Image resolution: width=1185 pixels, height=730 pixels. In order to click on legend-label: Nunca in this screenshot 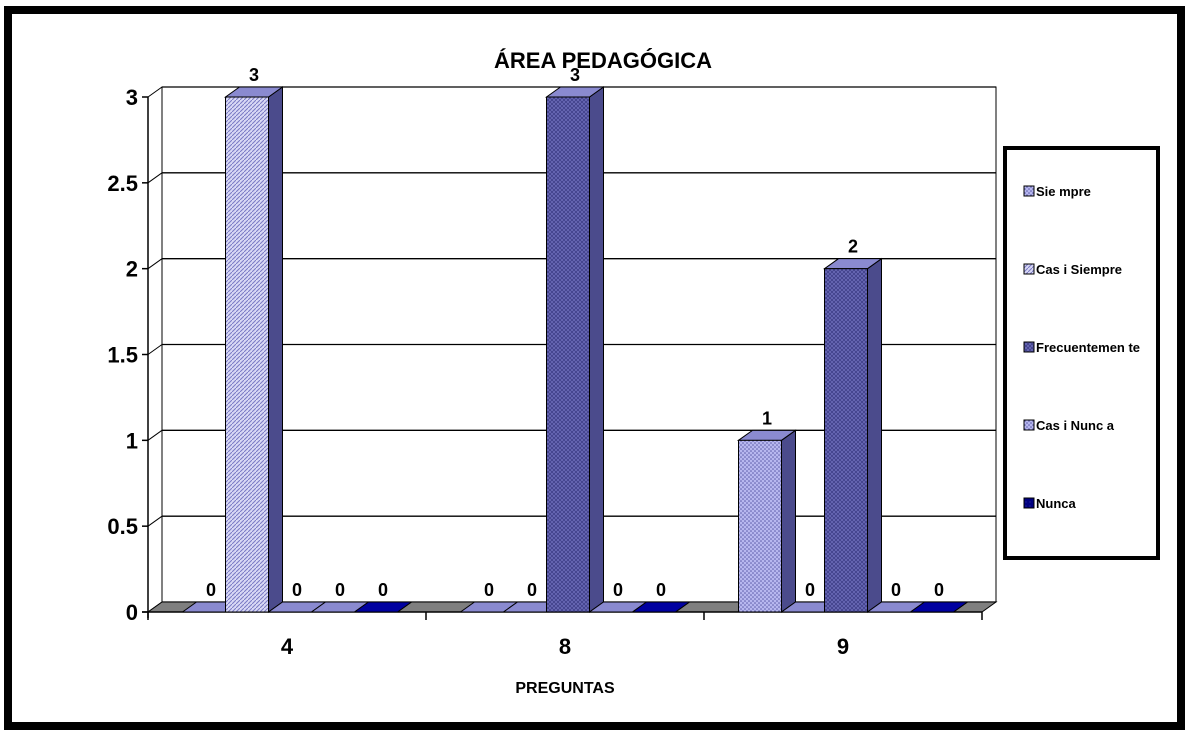, I will do `click(1056, 503)`.